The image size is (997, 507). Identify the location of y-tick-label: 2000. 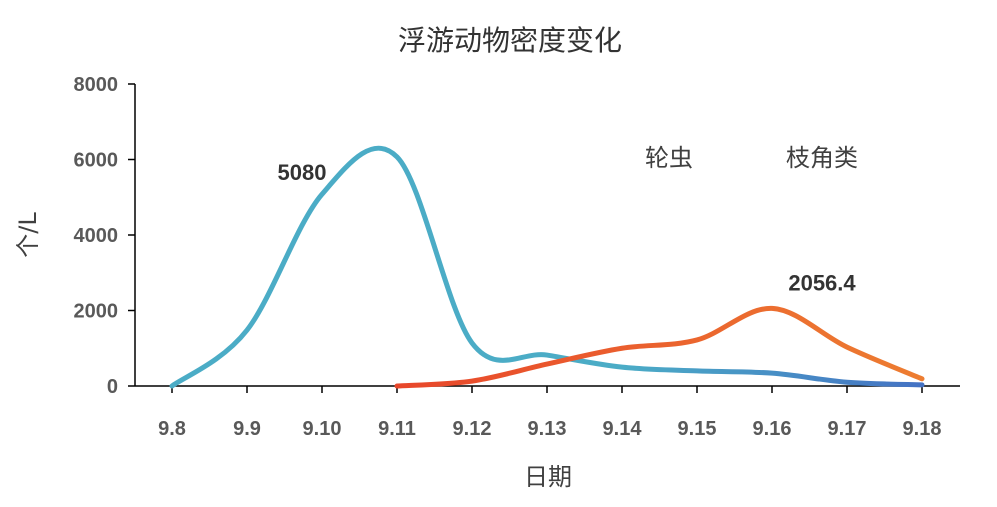
(96, 312).